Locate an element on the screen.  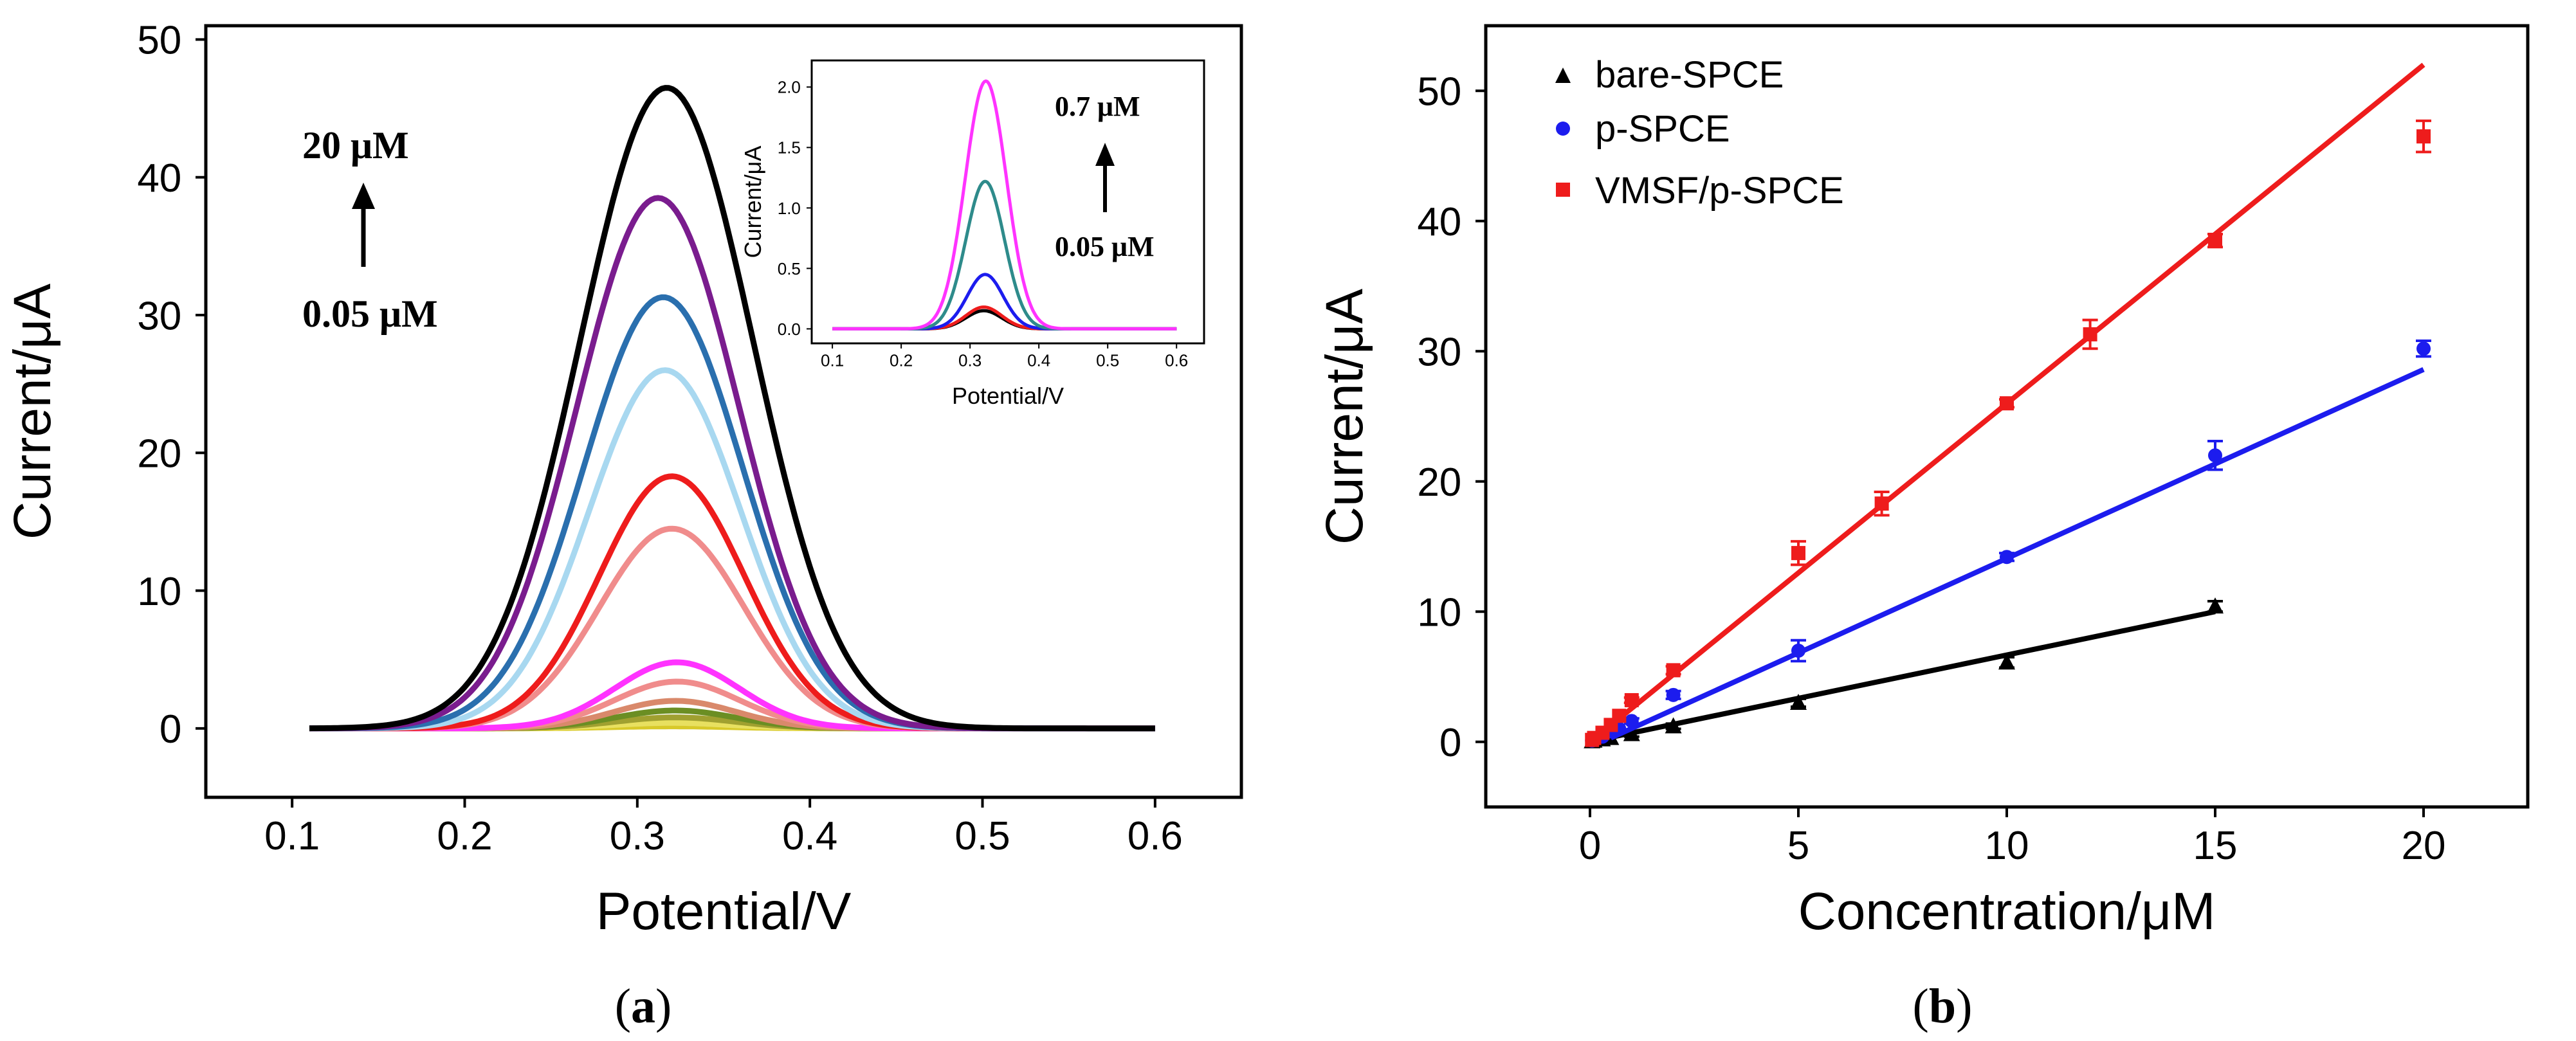
inset-y-axis-label: Current/μA is located at coordinates (753, 202).